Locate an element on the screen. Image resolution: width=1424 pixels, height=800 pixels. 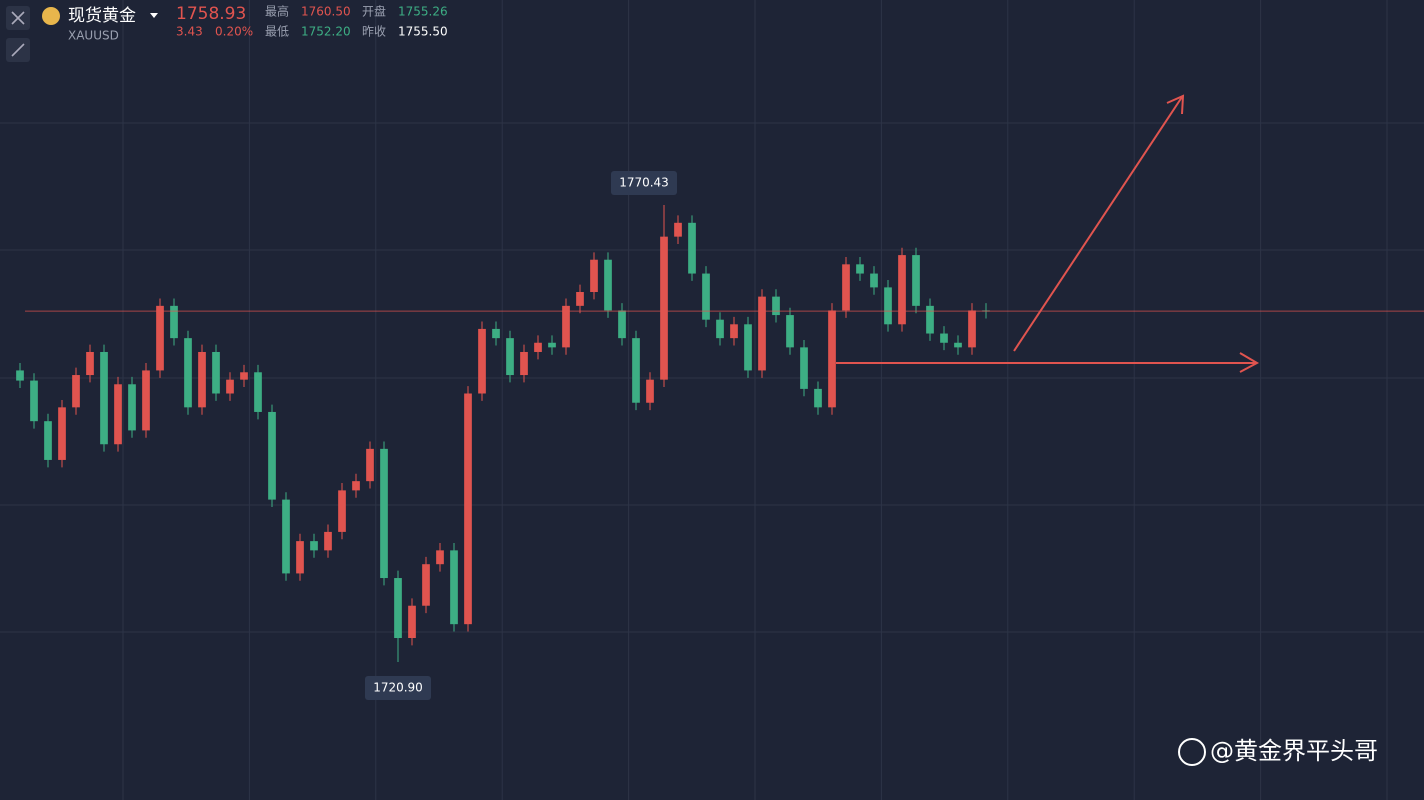
high-value: 1760.50 is located at coordinates (326, 12).